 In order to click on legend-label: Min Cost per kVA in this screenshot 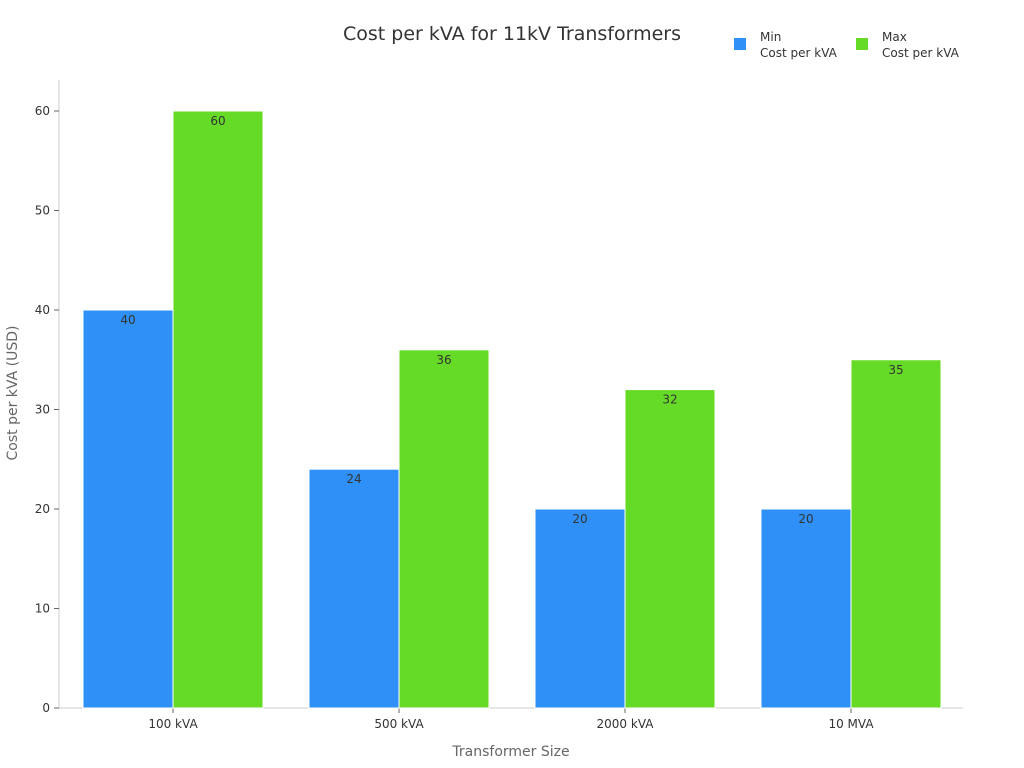, I will do `click(799, 45)`.